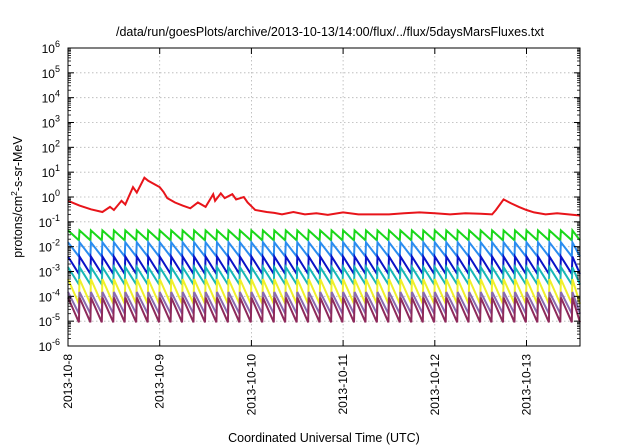 This screenshot has height=448, width=640. I want to click on y-axis-label-superscript: 2, so click(14, 193).